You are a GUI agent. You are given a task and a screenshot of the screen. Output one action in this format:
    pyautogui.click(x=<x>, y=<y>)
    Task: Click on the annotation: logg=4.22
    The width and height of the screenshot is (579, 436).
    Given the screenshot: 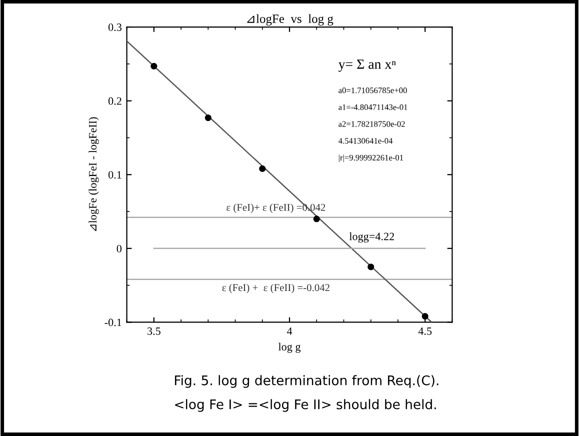 What is the action you would take?
    pyautogui.click(x=371, y=237)
    